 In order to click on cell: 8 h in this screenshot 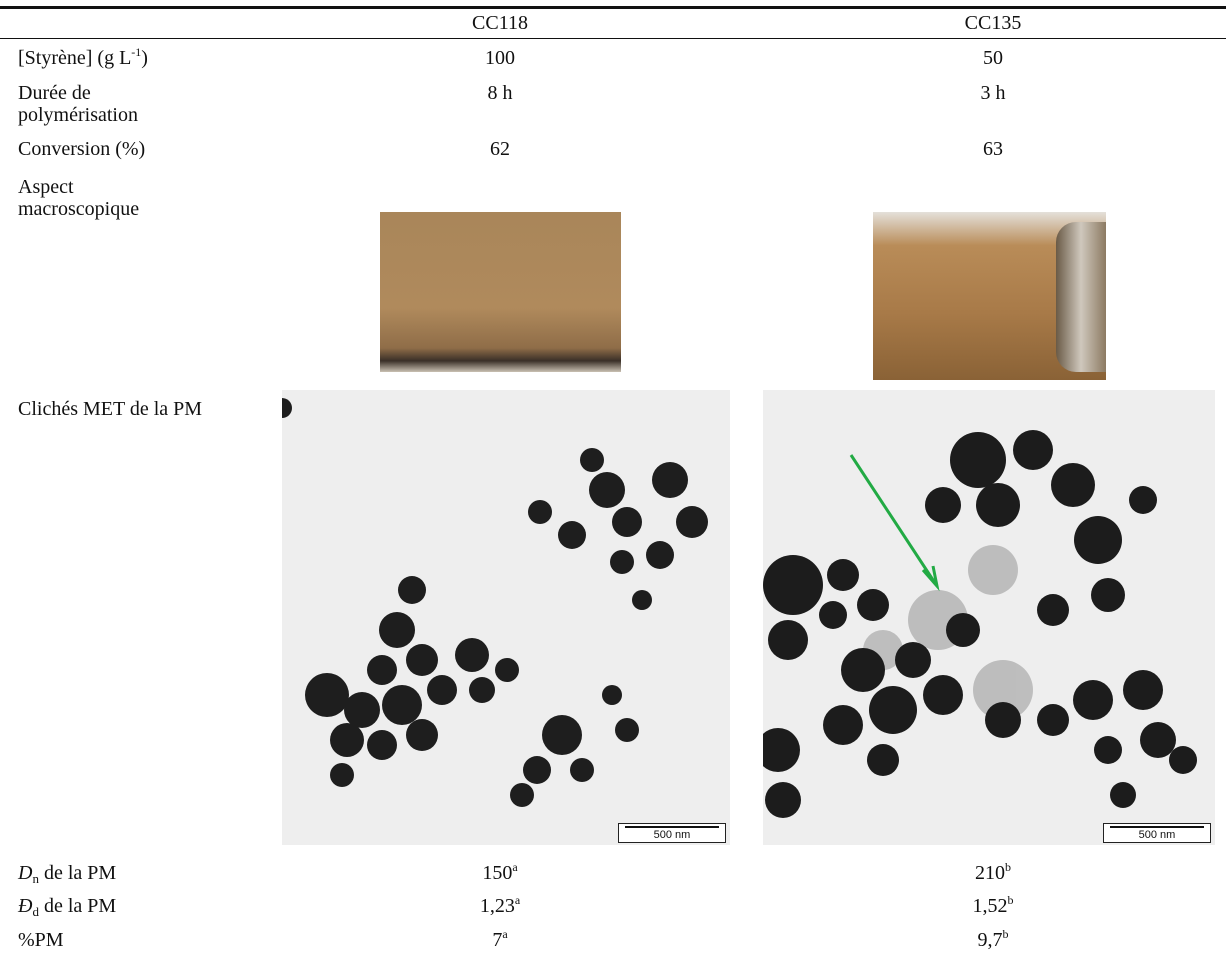, I will do `click(500, 93)`.